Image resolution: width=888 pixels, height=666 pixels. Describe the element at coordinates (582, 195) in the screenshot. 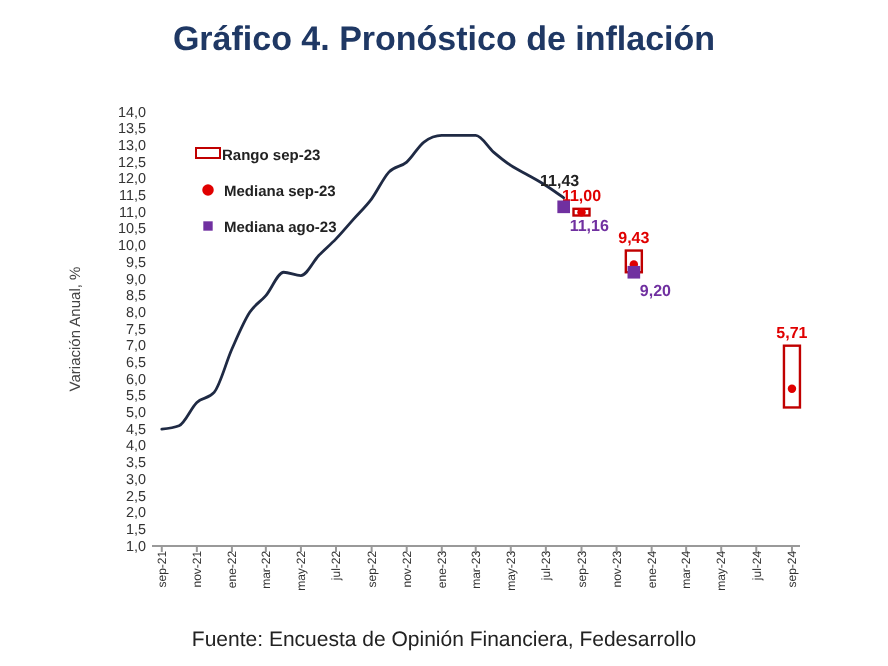

I see `data-label: 11,00` at that location.